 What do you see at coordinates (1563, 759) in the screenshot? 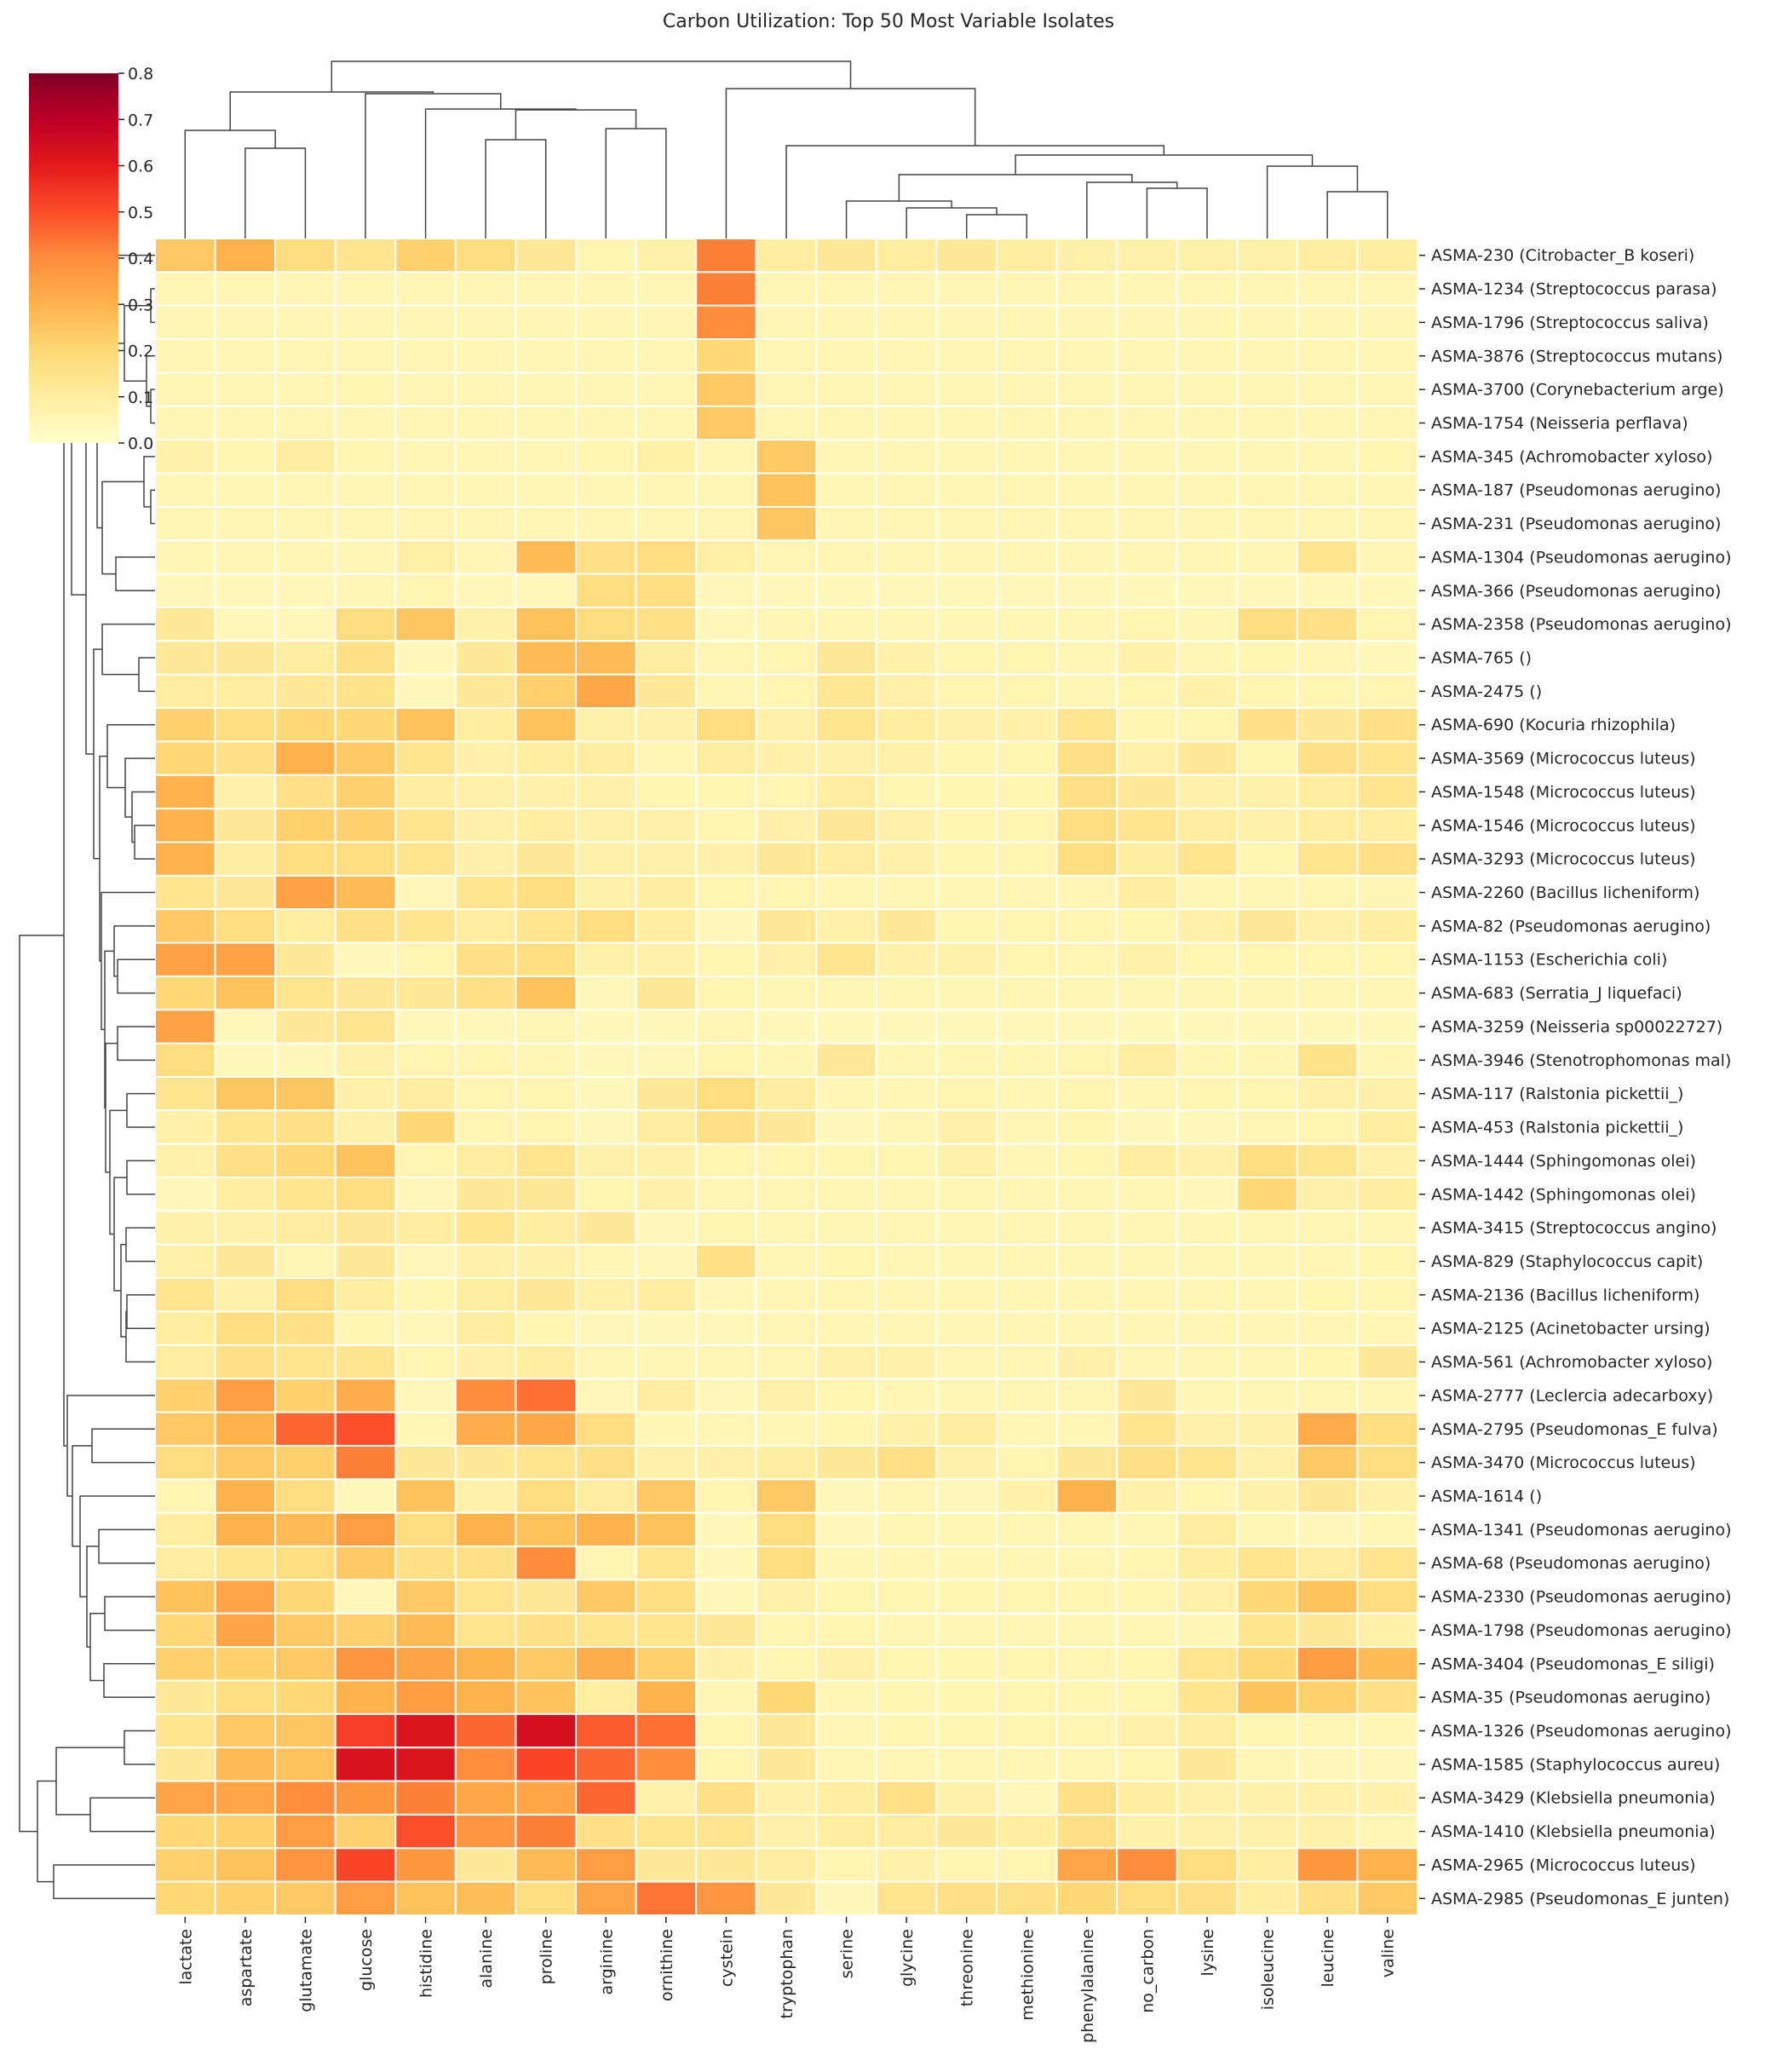
I see `row-label: ASMA-3569 (Micrococcus luteus)` at bounding box center [1563, 759].